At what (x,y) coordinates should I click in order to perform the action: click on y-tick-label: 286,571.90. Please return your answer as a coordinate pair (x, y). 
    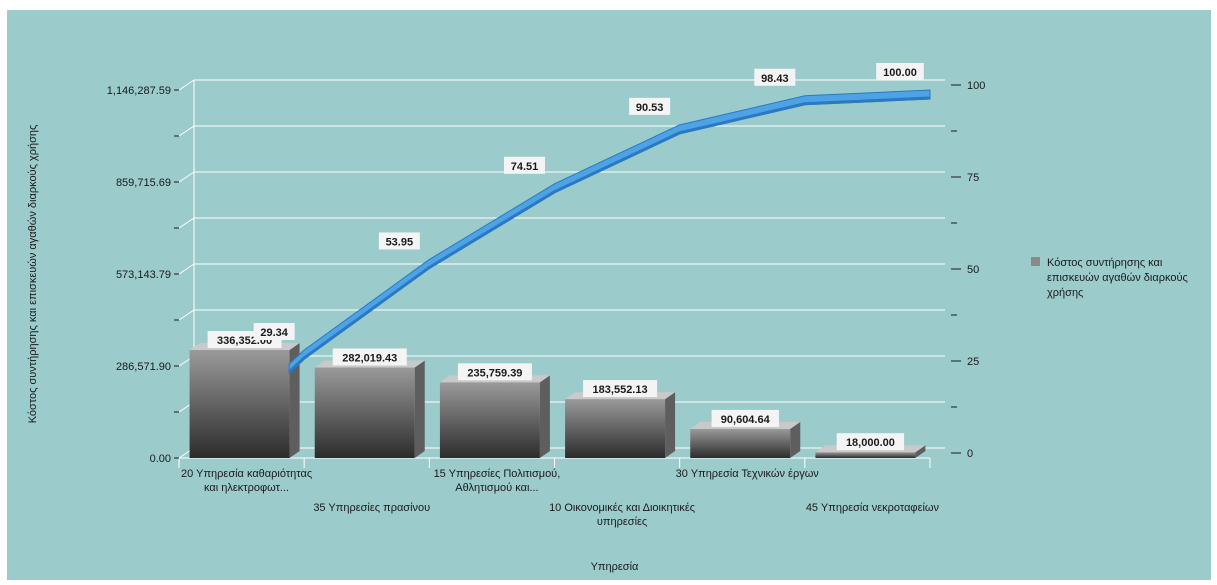
    Looking at the image, I should click on (143, 367).